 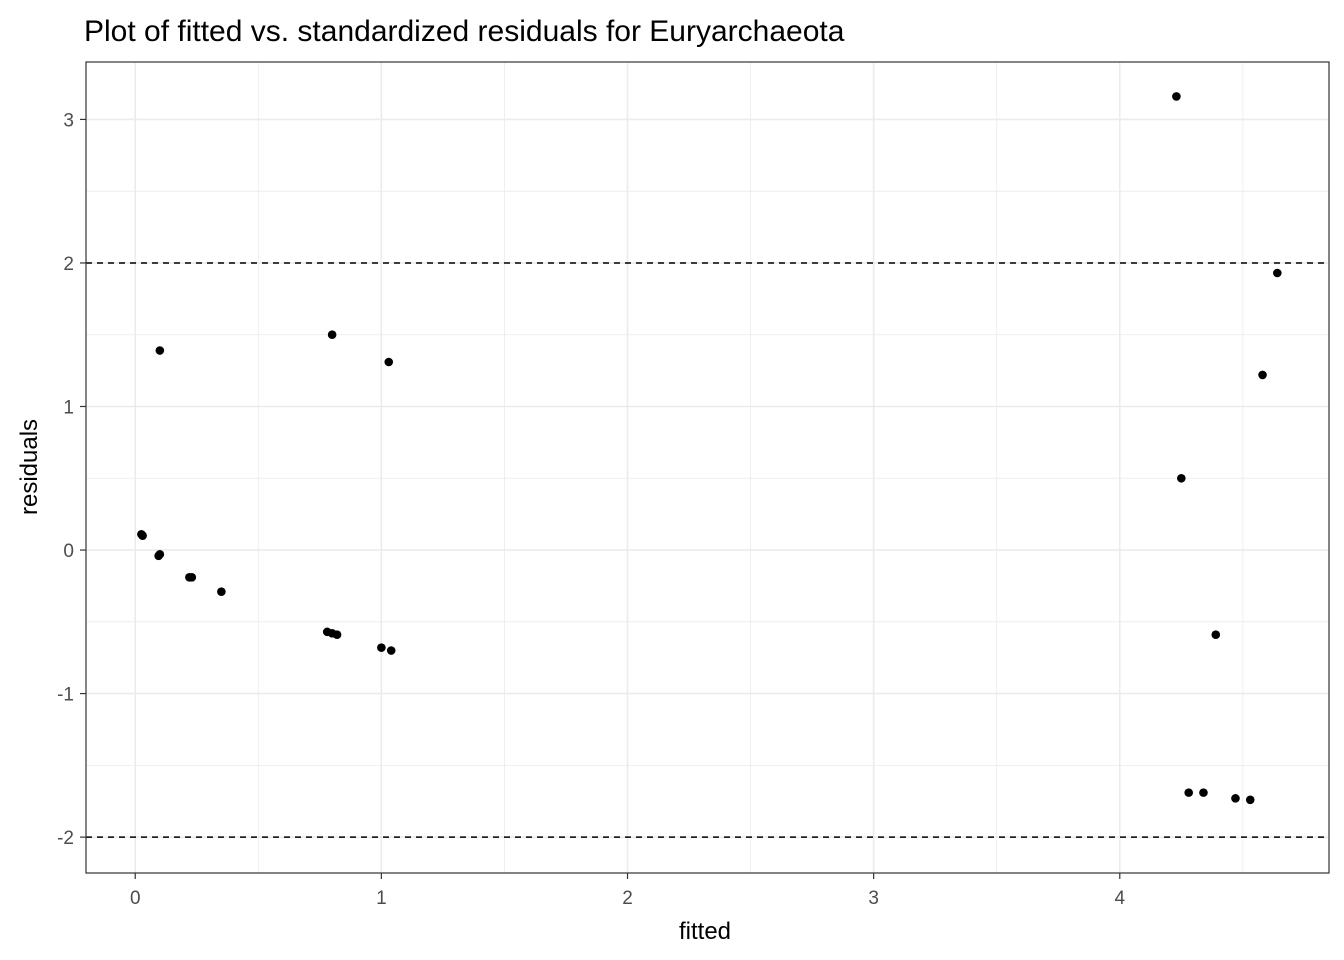 I want to click on x-tick-label: 3, so click(x=873, y=898).